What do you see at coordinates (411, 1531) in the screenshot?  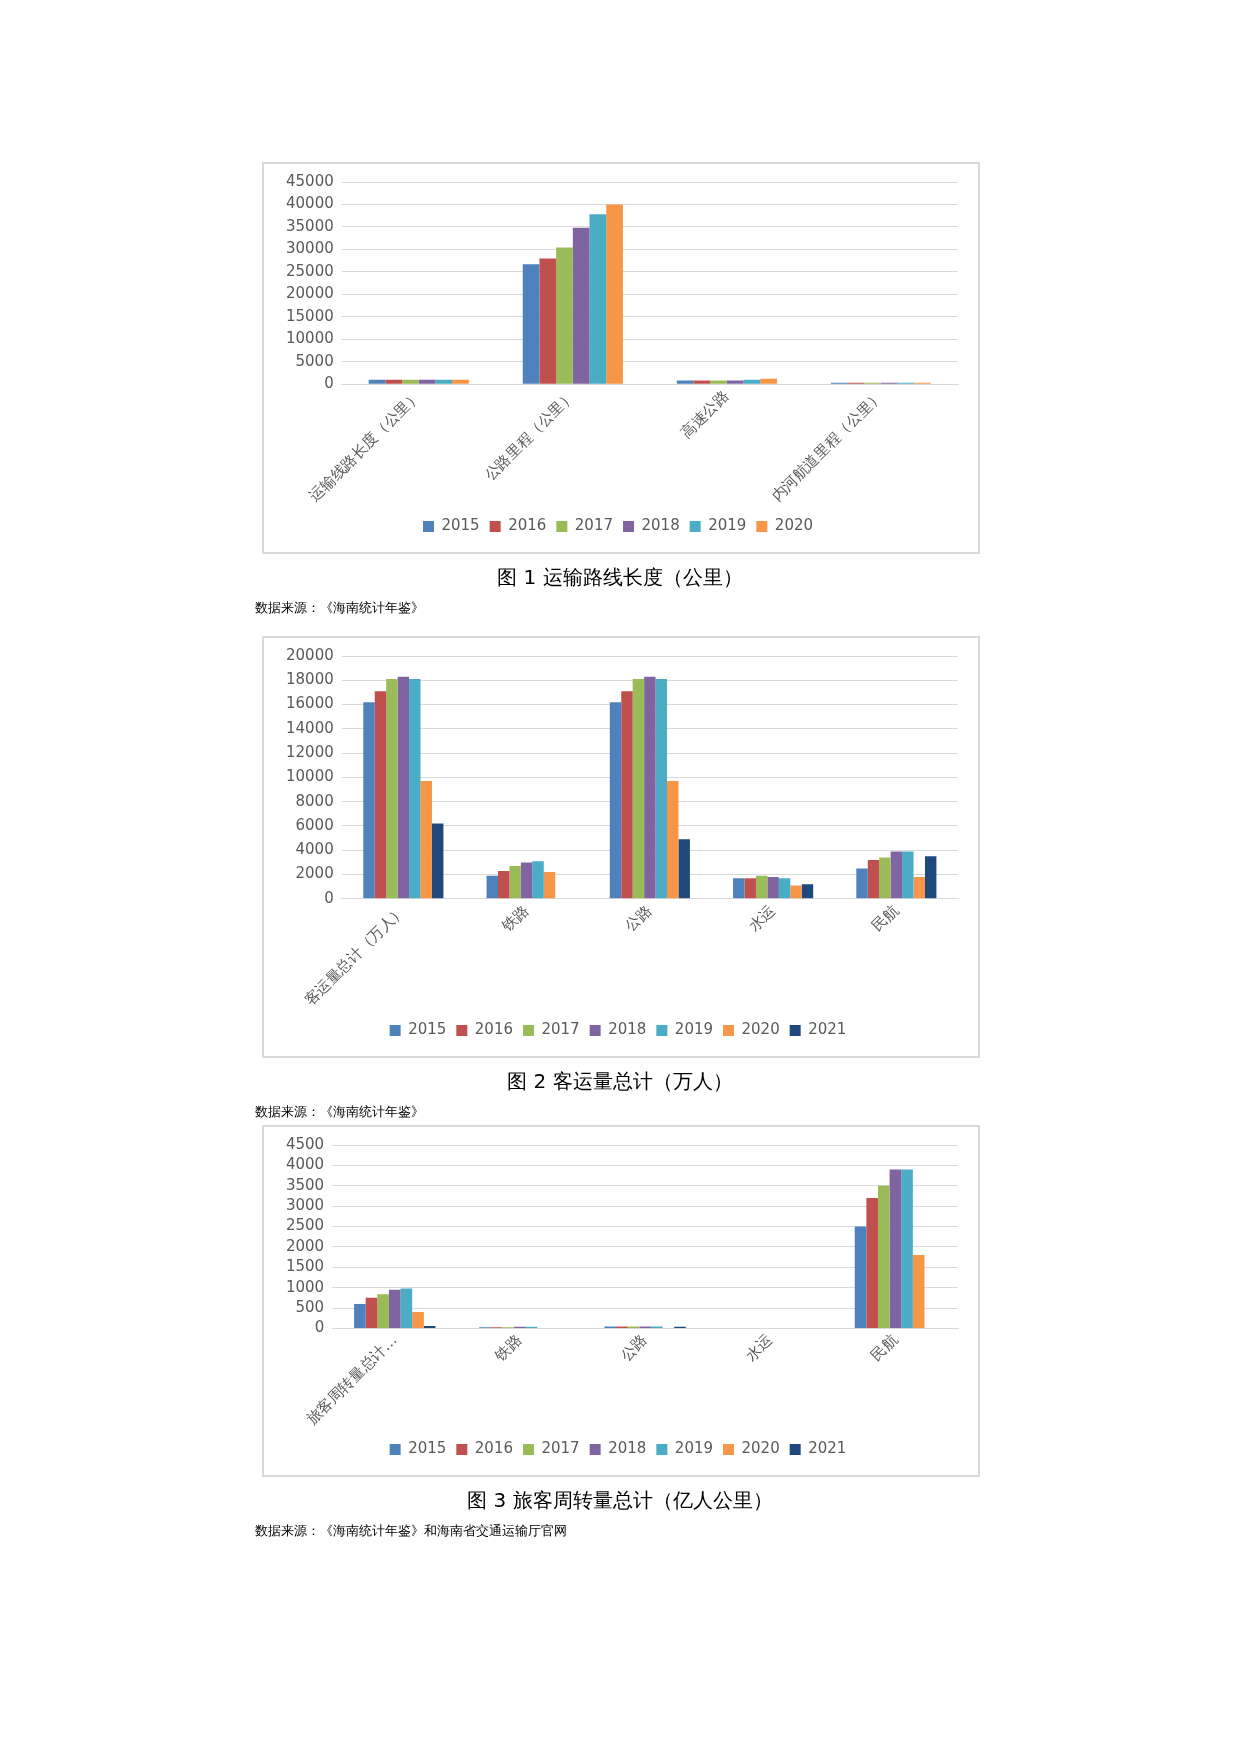 I see `source-note: 数据来源：《海南统计年鉴》和海南省交通运输厅官网` at bounding box center [411, 1531].